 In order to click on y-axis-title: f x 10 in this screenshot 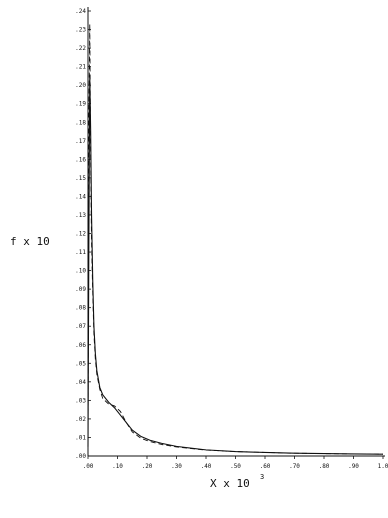, I will do `click(30, 241)`.